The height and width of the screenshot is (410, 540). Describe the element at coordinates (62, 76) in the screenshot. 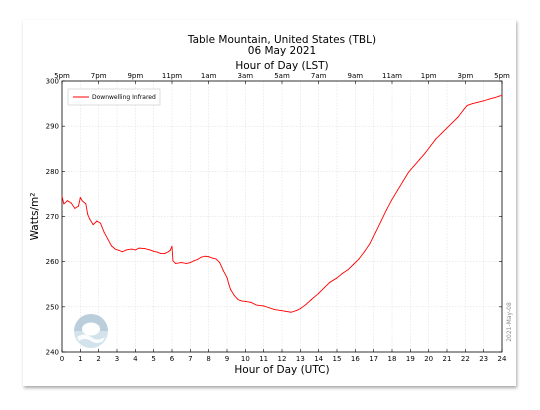

I see `top-tick-label: 5pm` at that location.